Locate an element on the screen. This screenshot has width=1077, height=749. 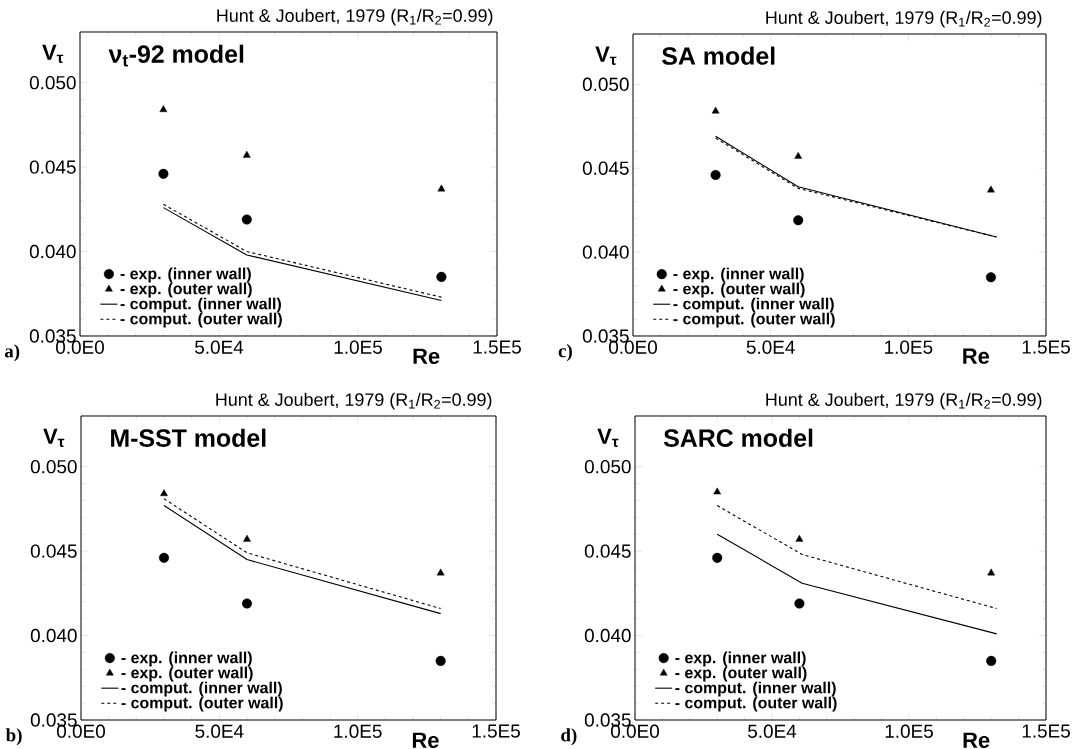
chart-subtitle: ν$_{t}$-92 model is located at coordinates (176, 55).